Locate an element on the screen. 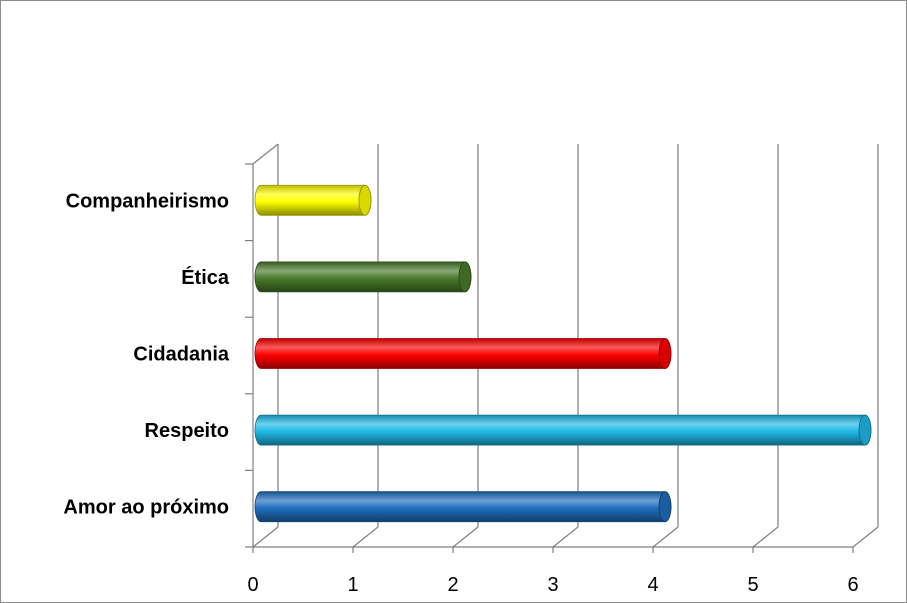  category-label: Respeito is located at coordinates (187, 431).